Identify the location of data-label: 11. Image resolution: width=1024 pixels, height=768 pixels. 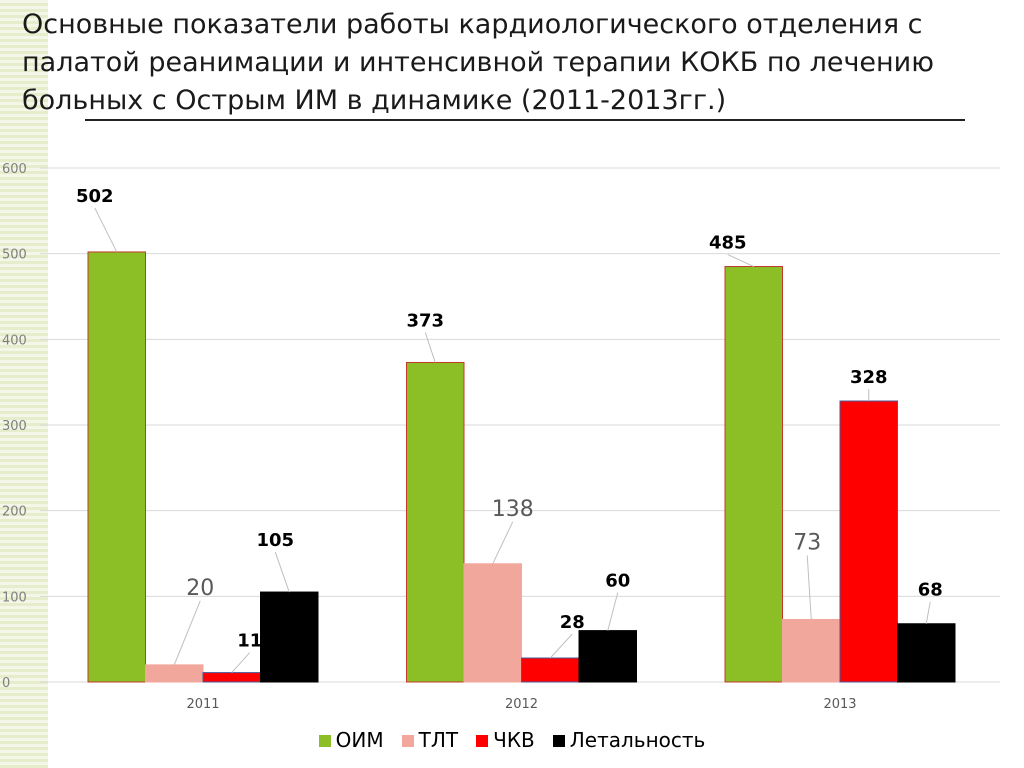
(249, 641).